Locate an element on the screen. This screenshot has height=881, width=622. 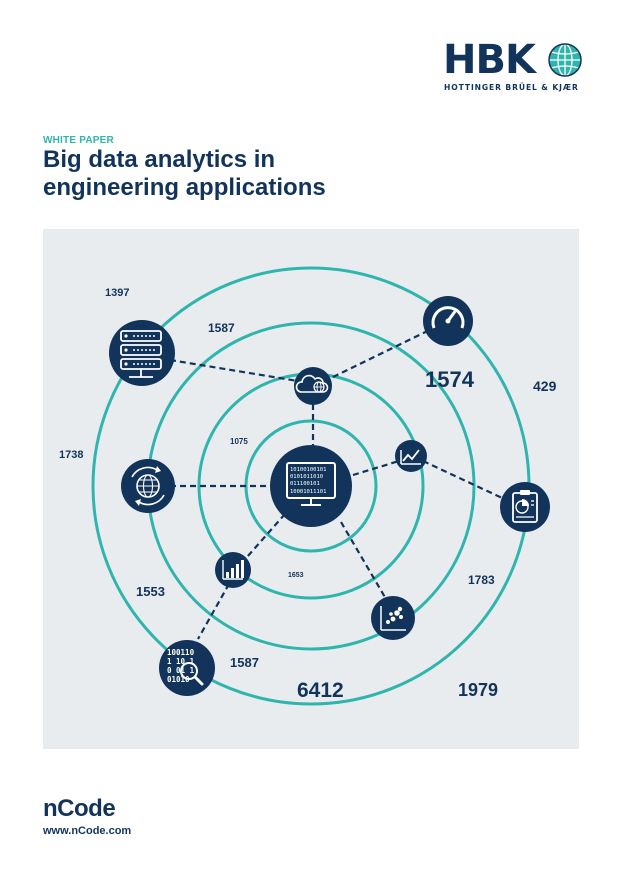
ncode-brand: nCode is located at coordinates (79, 808).